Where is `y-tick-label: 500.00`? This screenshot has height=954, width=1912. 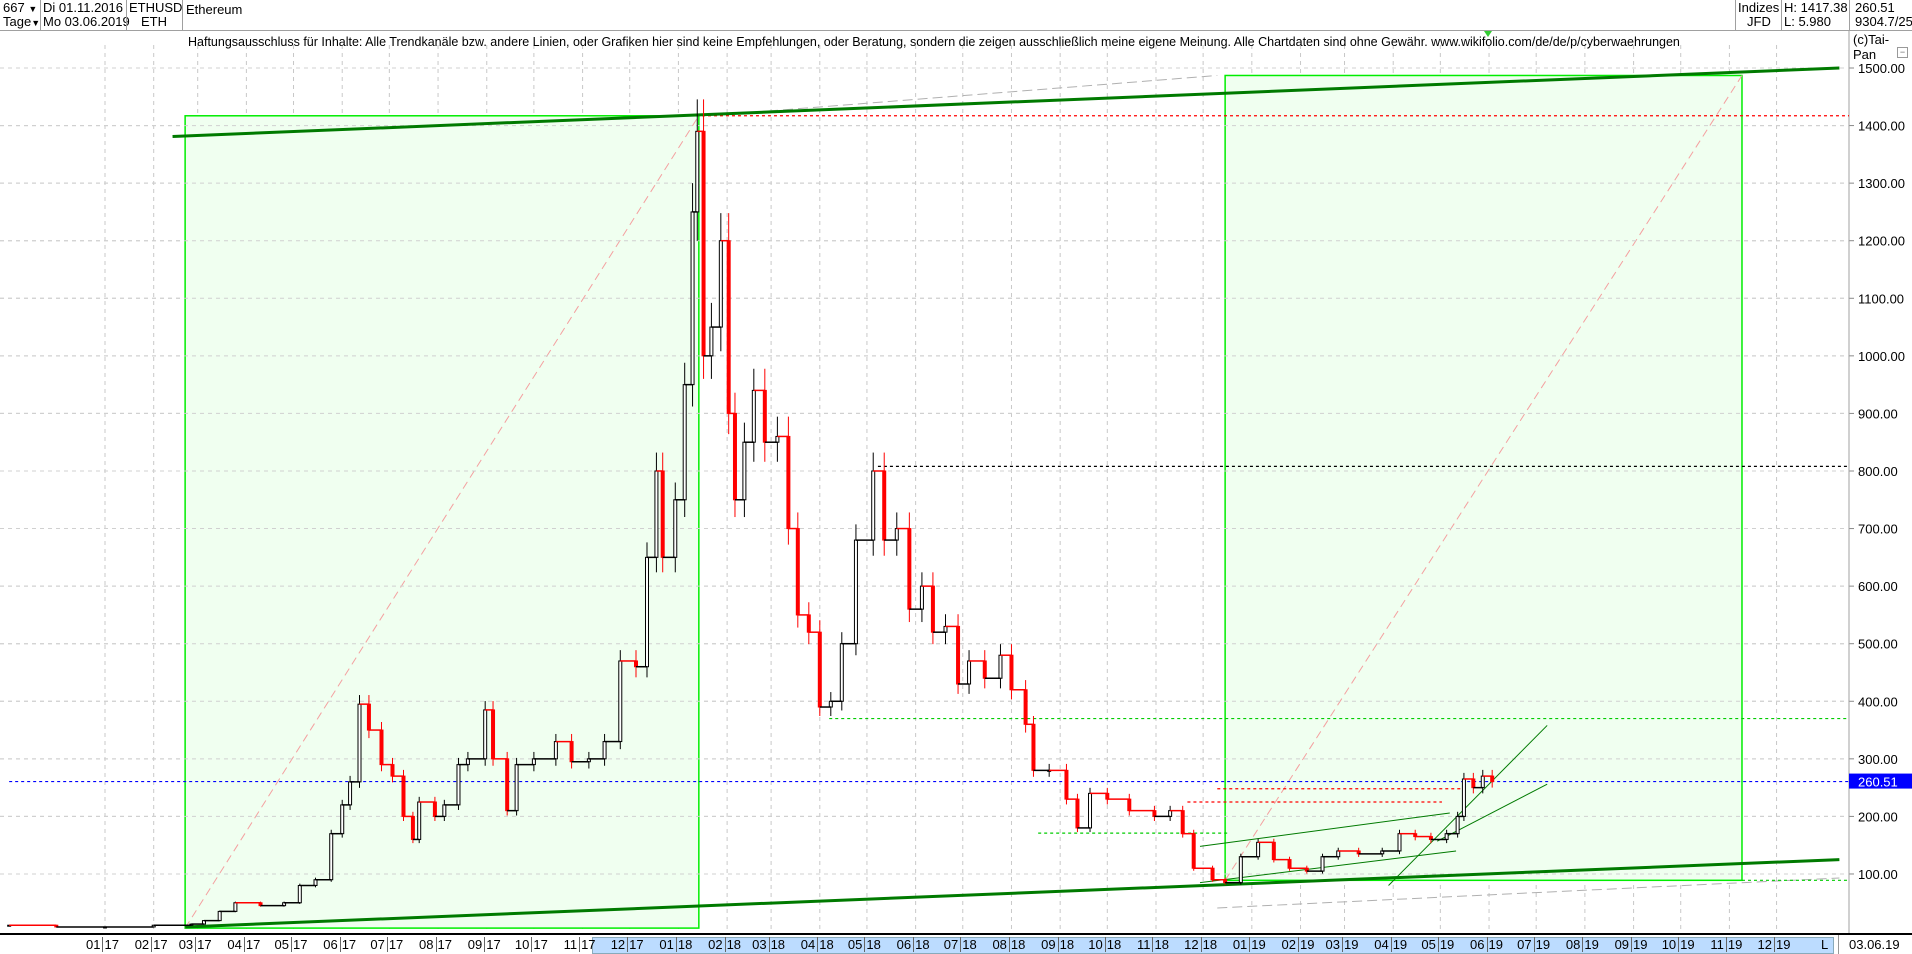
y-tick-label: 500.00 is located at coordinates (1878, 644).